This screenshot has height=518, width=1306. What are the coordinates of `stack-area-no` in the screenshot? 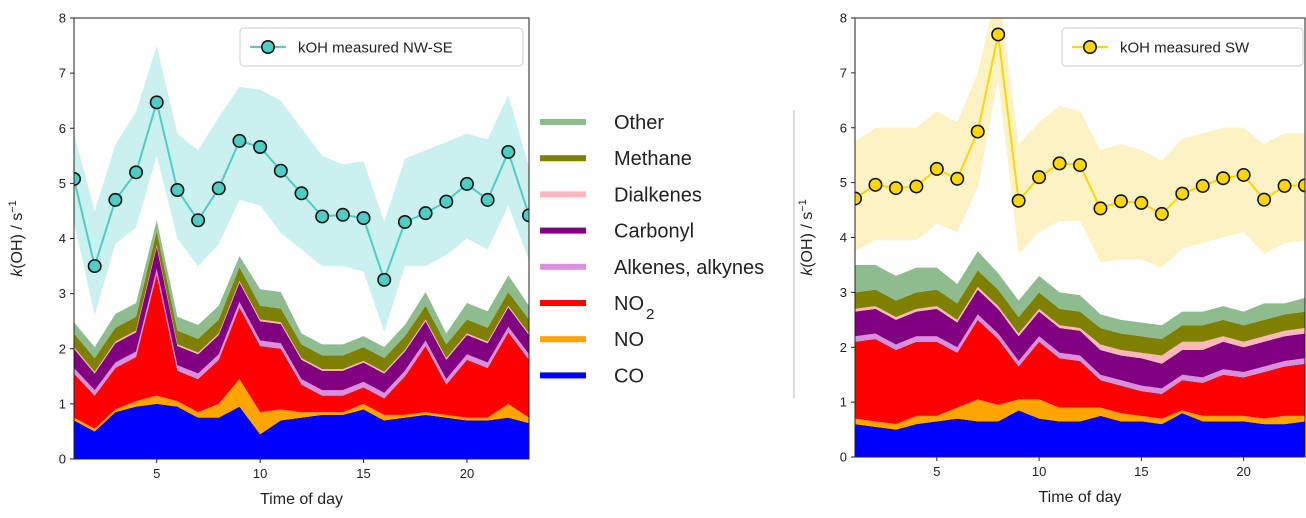 It's located at (1080, 414).